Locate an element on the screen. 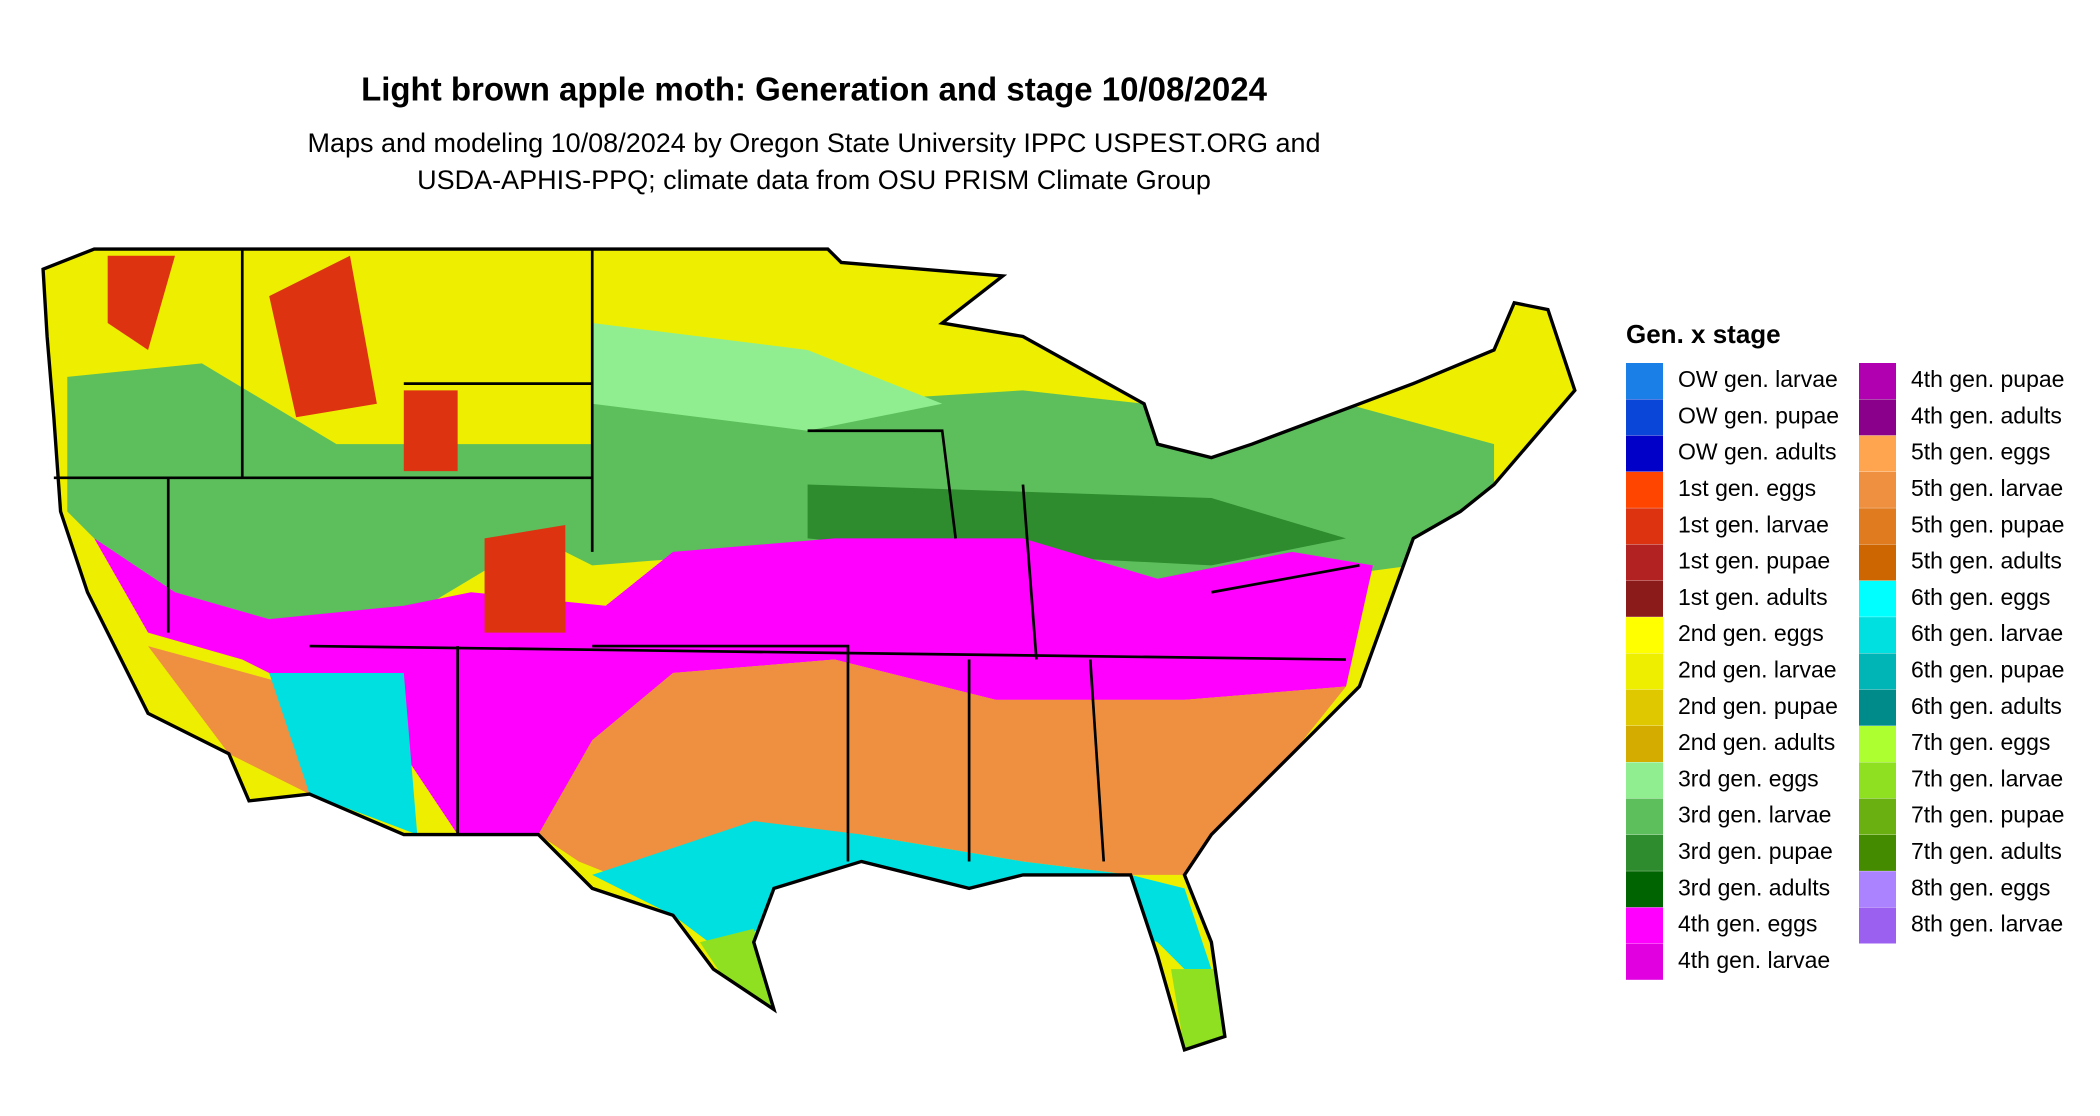 The height and width of the screenshot is (1116, 2100). legend-label: 5th gen. adults is located at coordinates (1986, 561).